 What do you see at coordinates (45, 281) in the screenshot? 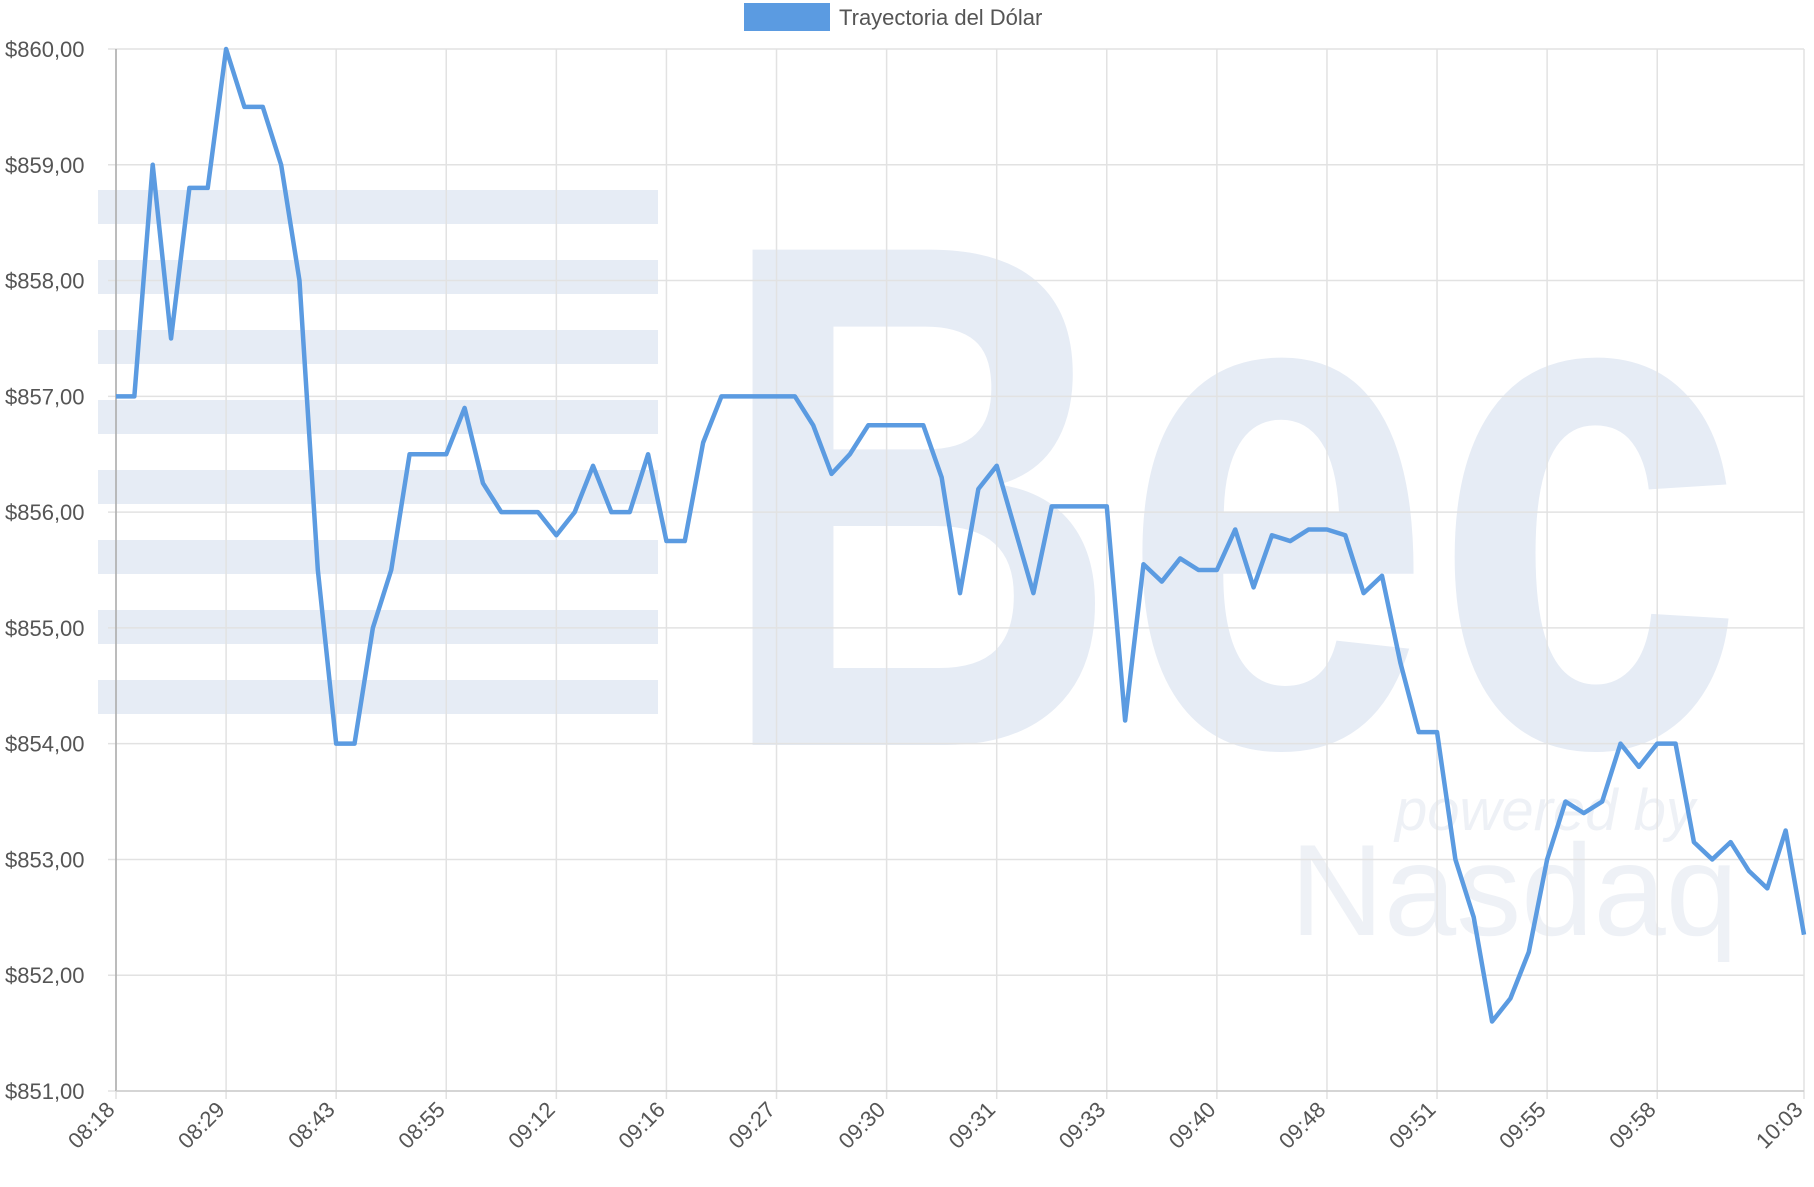
I see `y-tick-label: $858,00` at bounding box center [45, 281].